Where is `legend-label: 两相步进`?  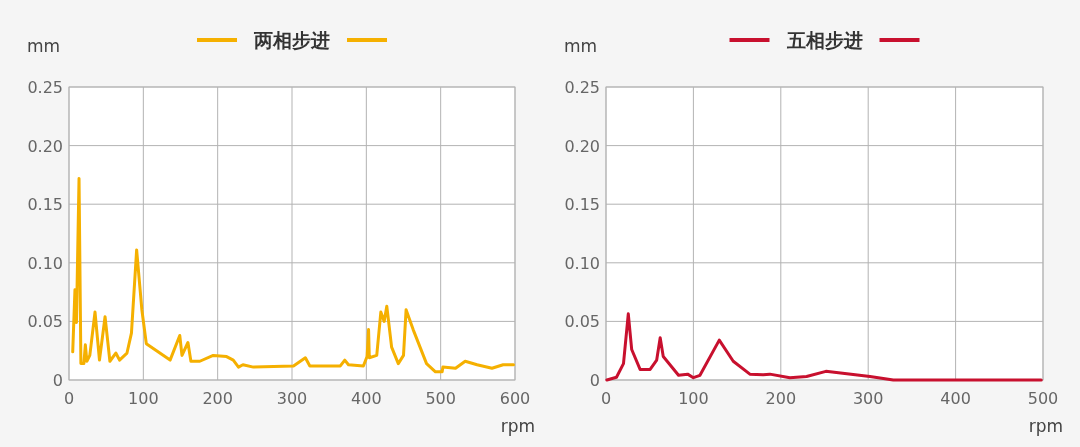
legend-label: 两相步进 is located at coordinates (291, 40).